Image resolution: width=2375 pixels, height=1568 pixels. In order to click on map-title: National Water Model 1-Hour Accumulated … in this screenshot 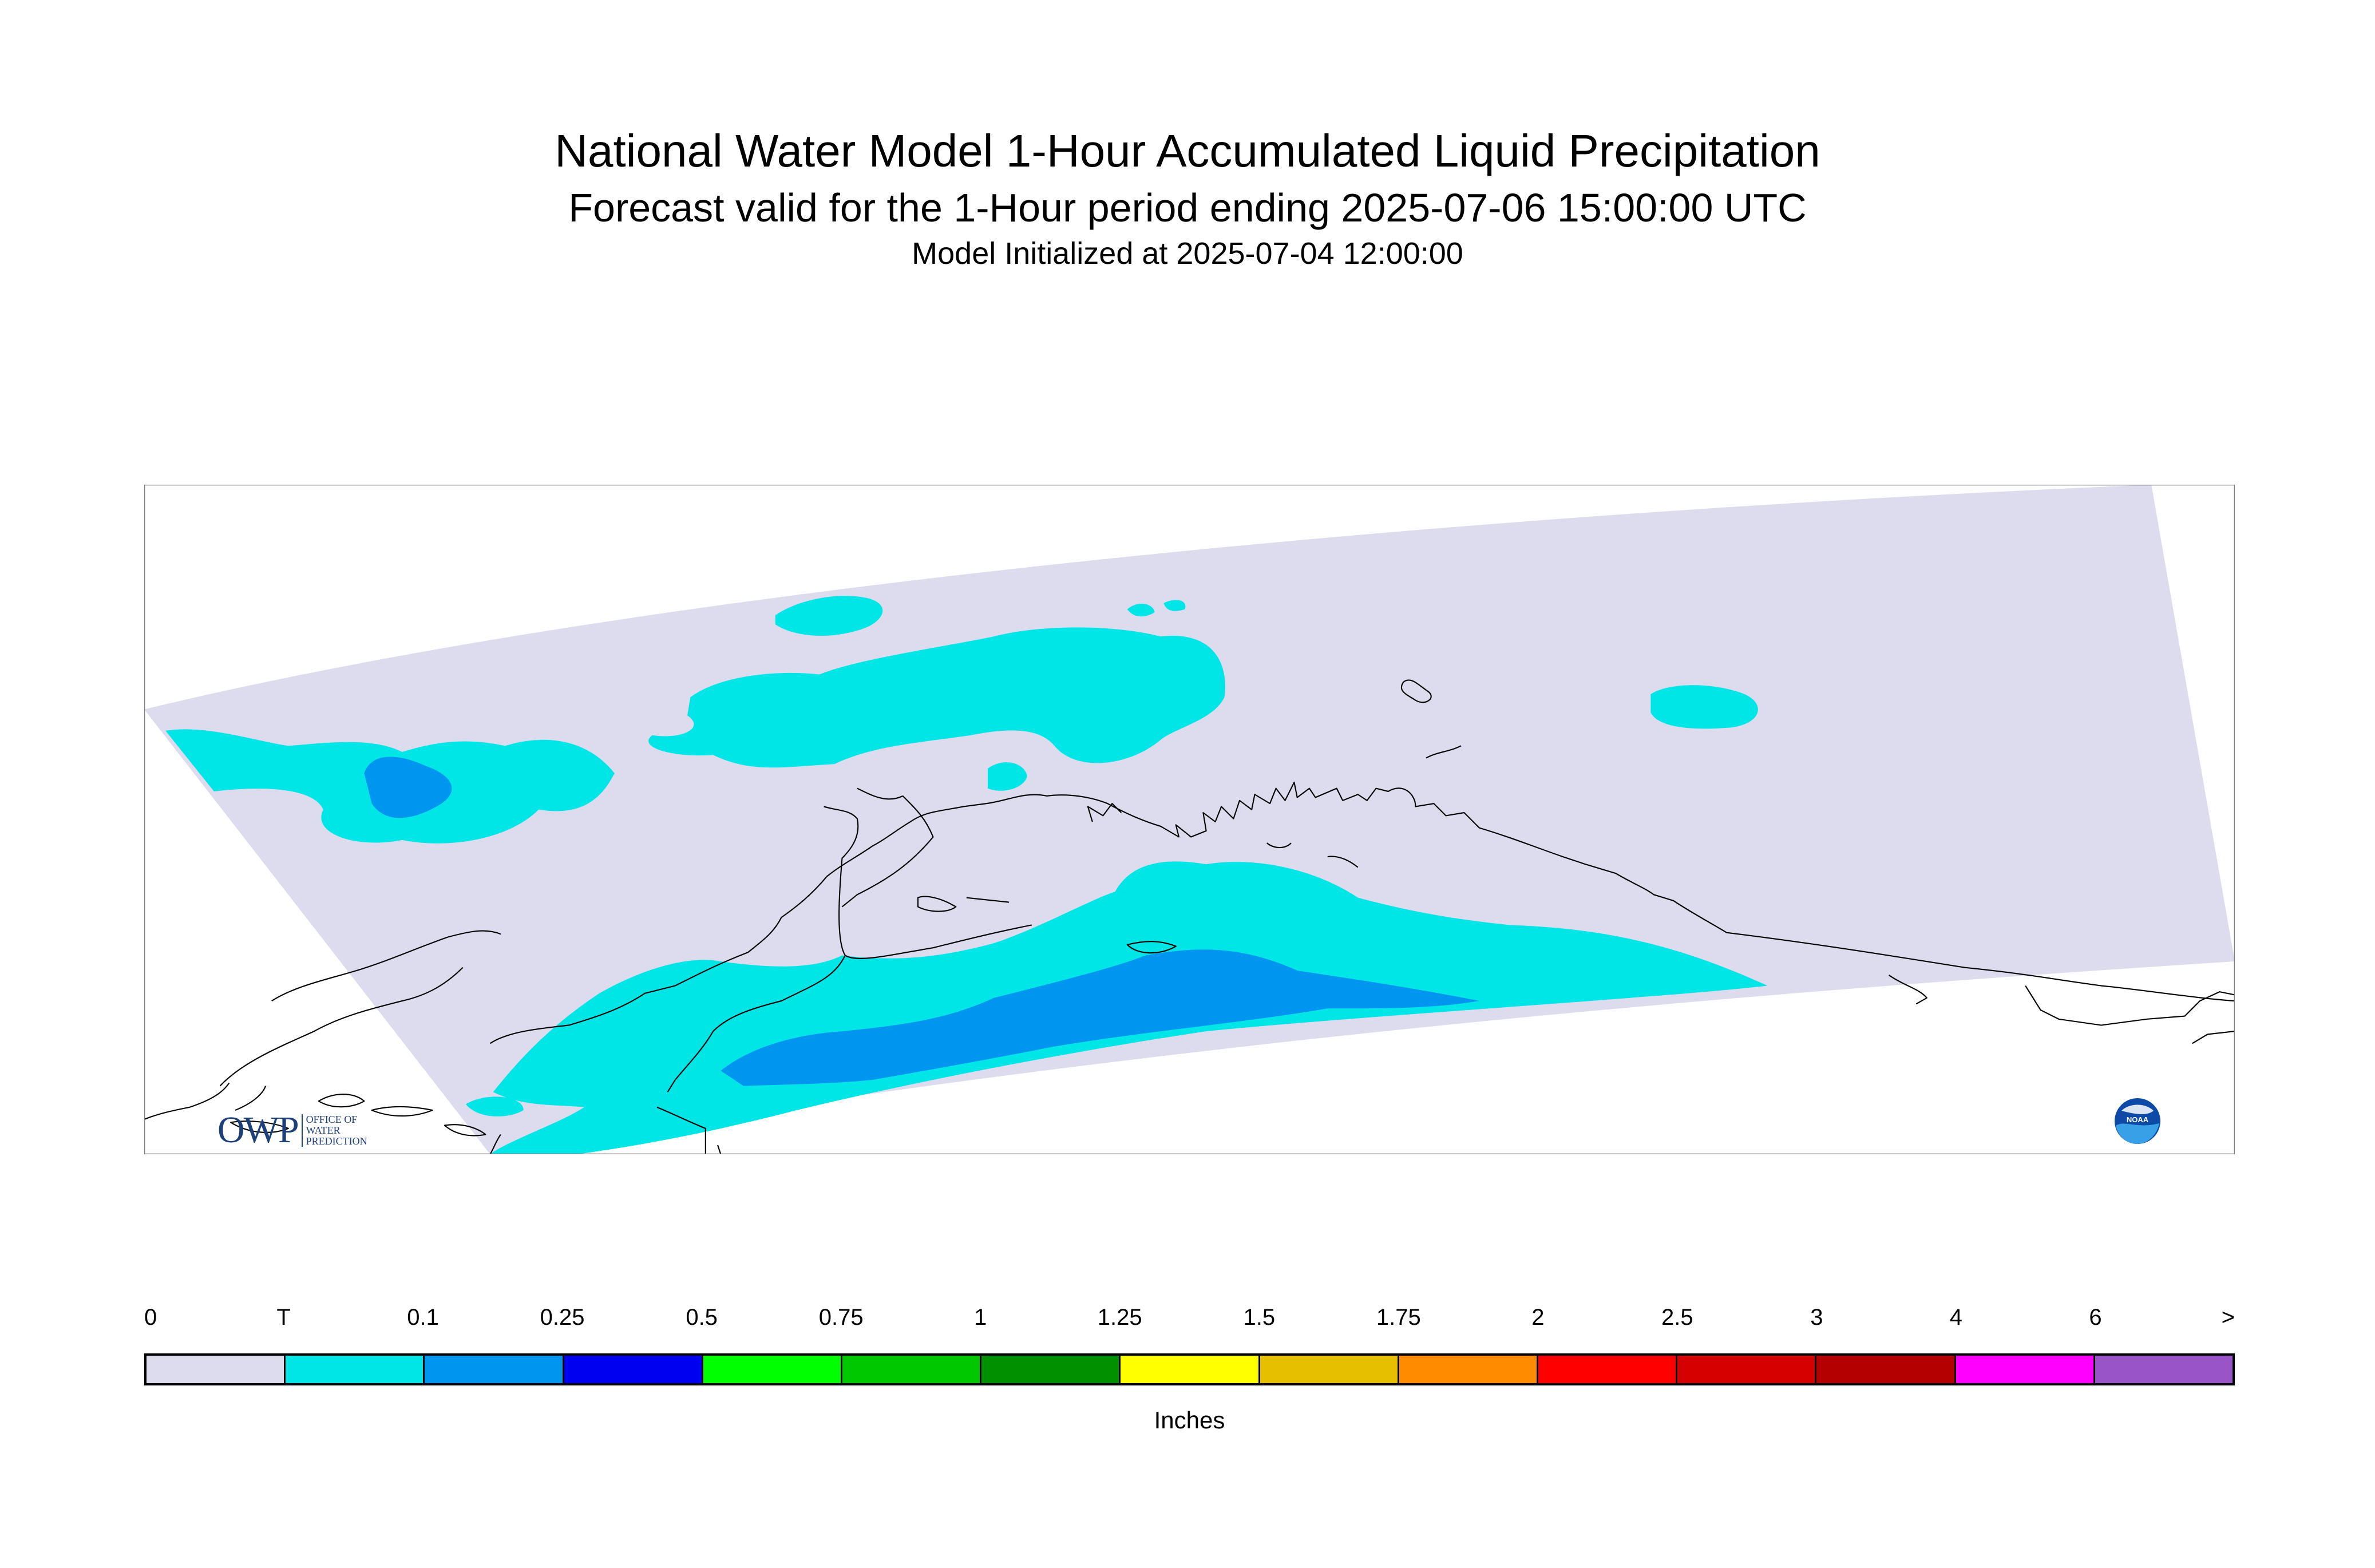, I will do `click(1187, 150)`.